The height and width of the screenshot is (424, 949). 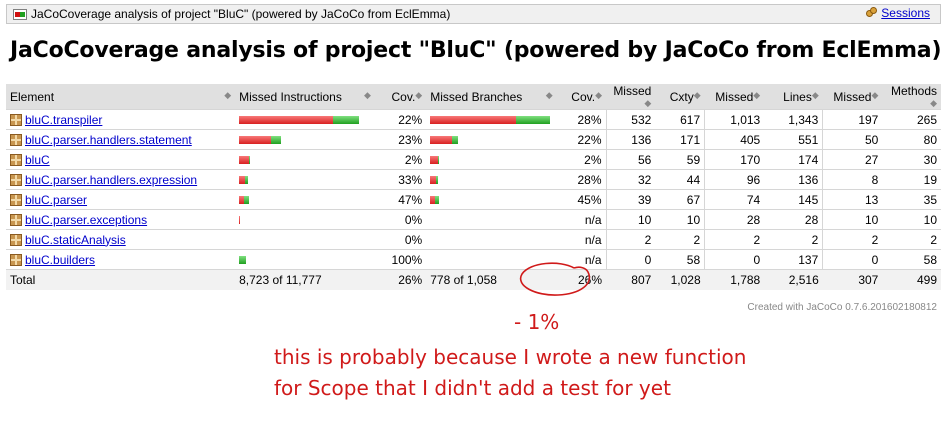 What do you see at coordinates (56, 199) in the screenshot?
I see `package-link: bluC.parser` at bounding box center [56, 199].